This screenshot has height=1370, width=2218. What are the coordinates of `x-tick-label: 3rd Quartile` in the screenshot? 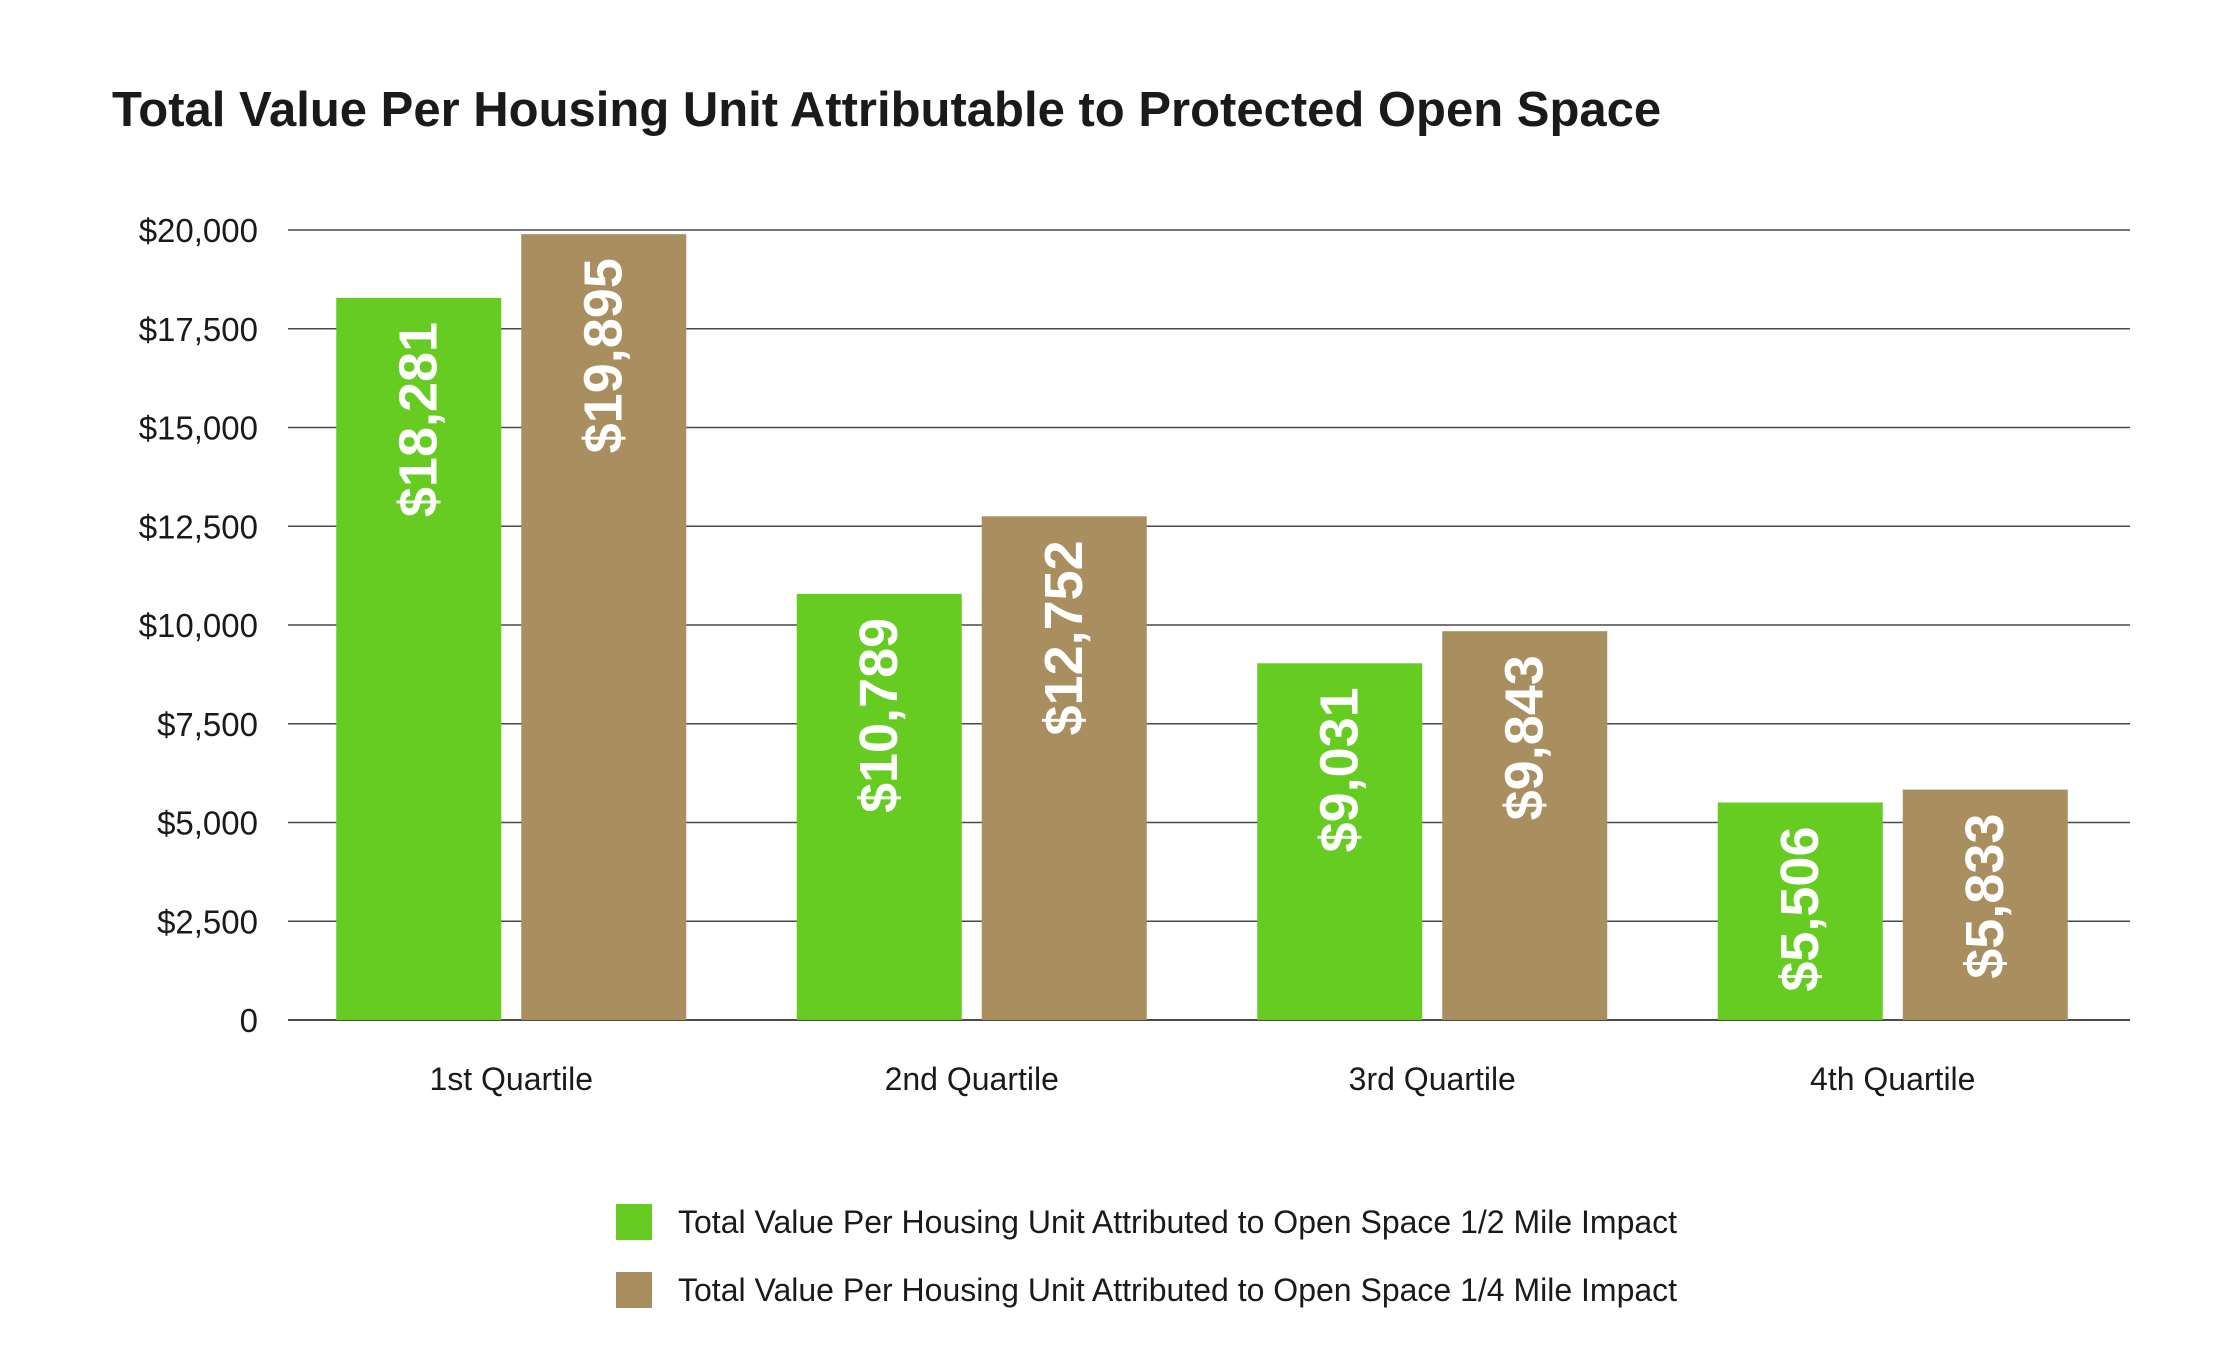 It's located at (1432, 1079).